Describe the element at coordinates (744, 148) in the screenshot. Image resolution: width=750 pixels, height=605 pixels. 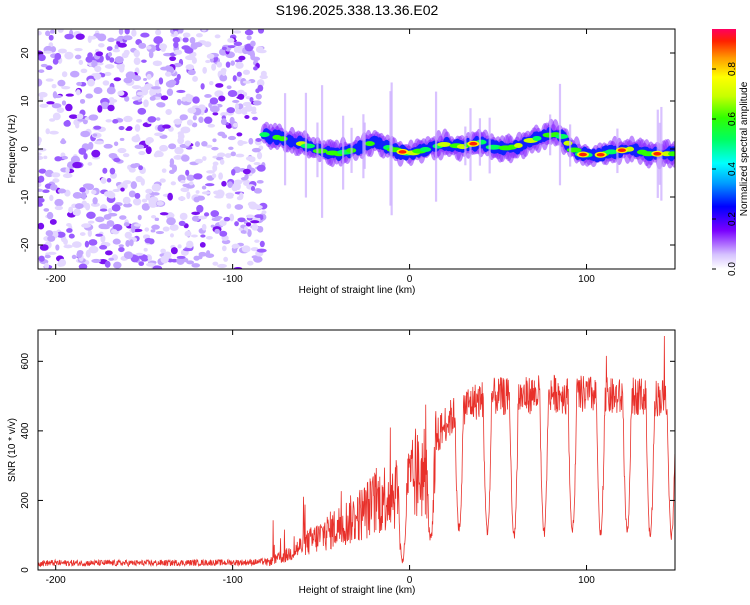
I see `colorbar-label: Normalized spectral amplitude` at that location.